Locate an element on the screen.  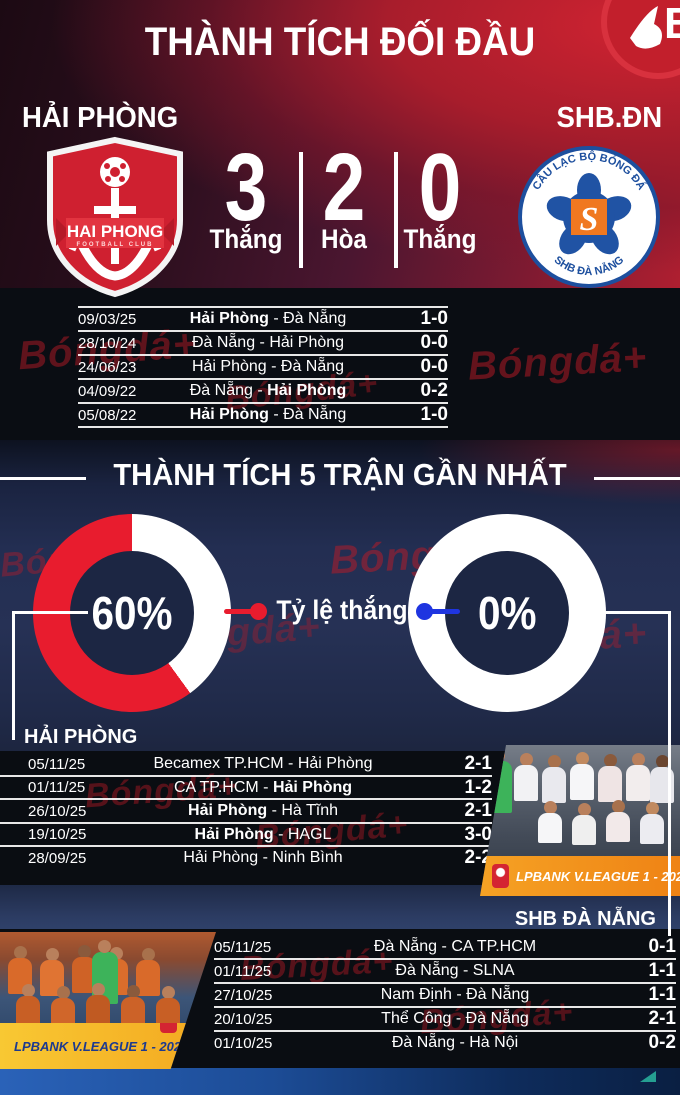
logo-letter: B is located at coordinates (672, 24).